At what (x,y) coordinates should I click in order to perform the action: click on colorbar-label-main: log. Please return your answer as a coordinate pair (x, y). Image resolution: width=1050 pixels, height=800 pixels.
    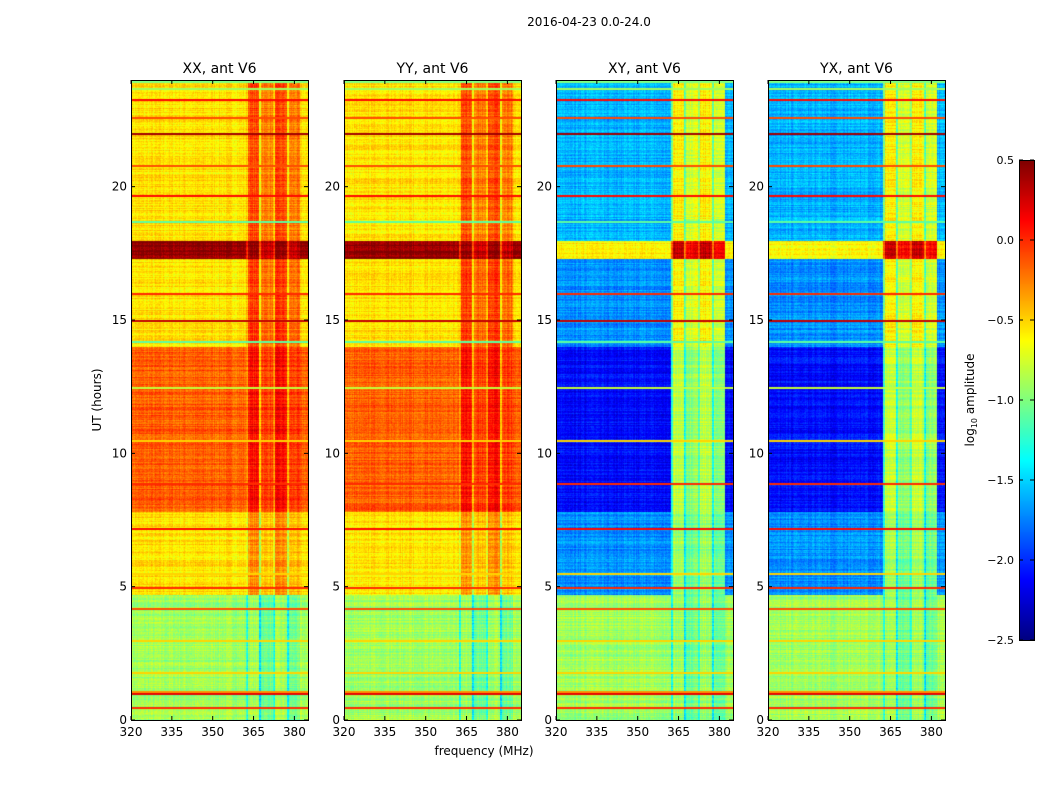
    Looking at the image, I should click on (970, 437).